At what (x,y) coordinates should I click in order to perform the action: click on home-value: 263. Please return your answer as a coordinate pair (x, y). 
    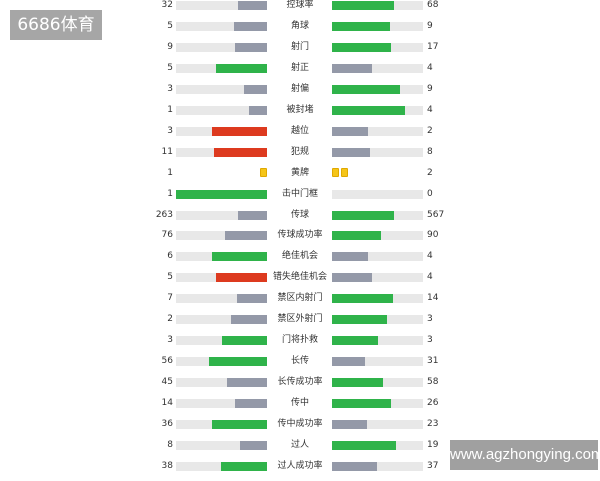
    Looking at the image, I should click on (164, 214).